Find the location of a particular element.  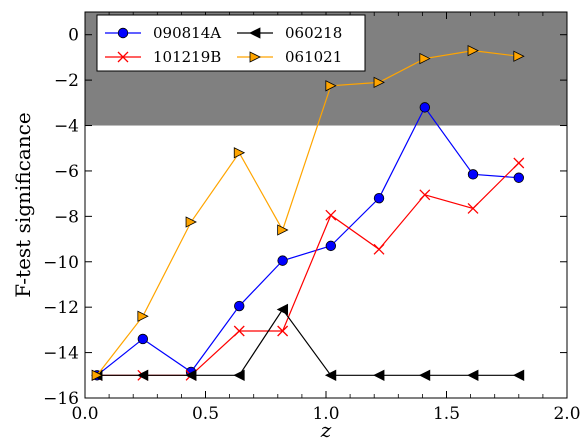

legend-box is located at coordinates (231, 43).